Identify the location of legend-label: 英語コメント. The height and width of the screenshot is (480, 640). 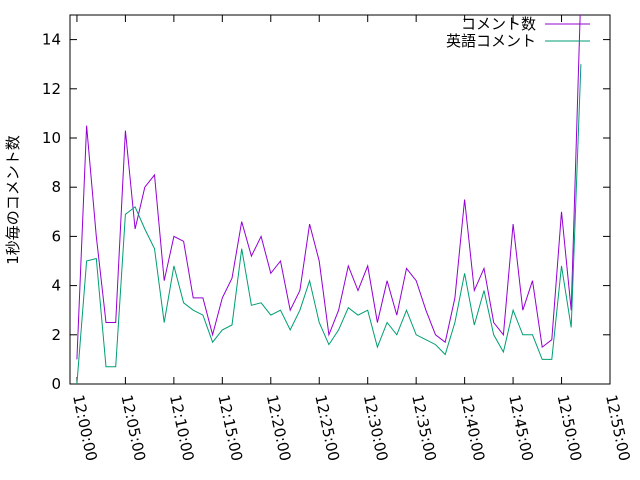
(491, 41).